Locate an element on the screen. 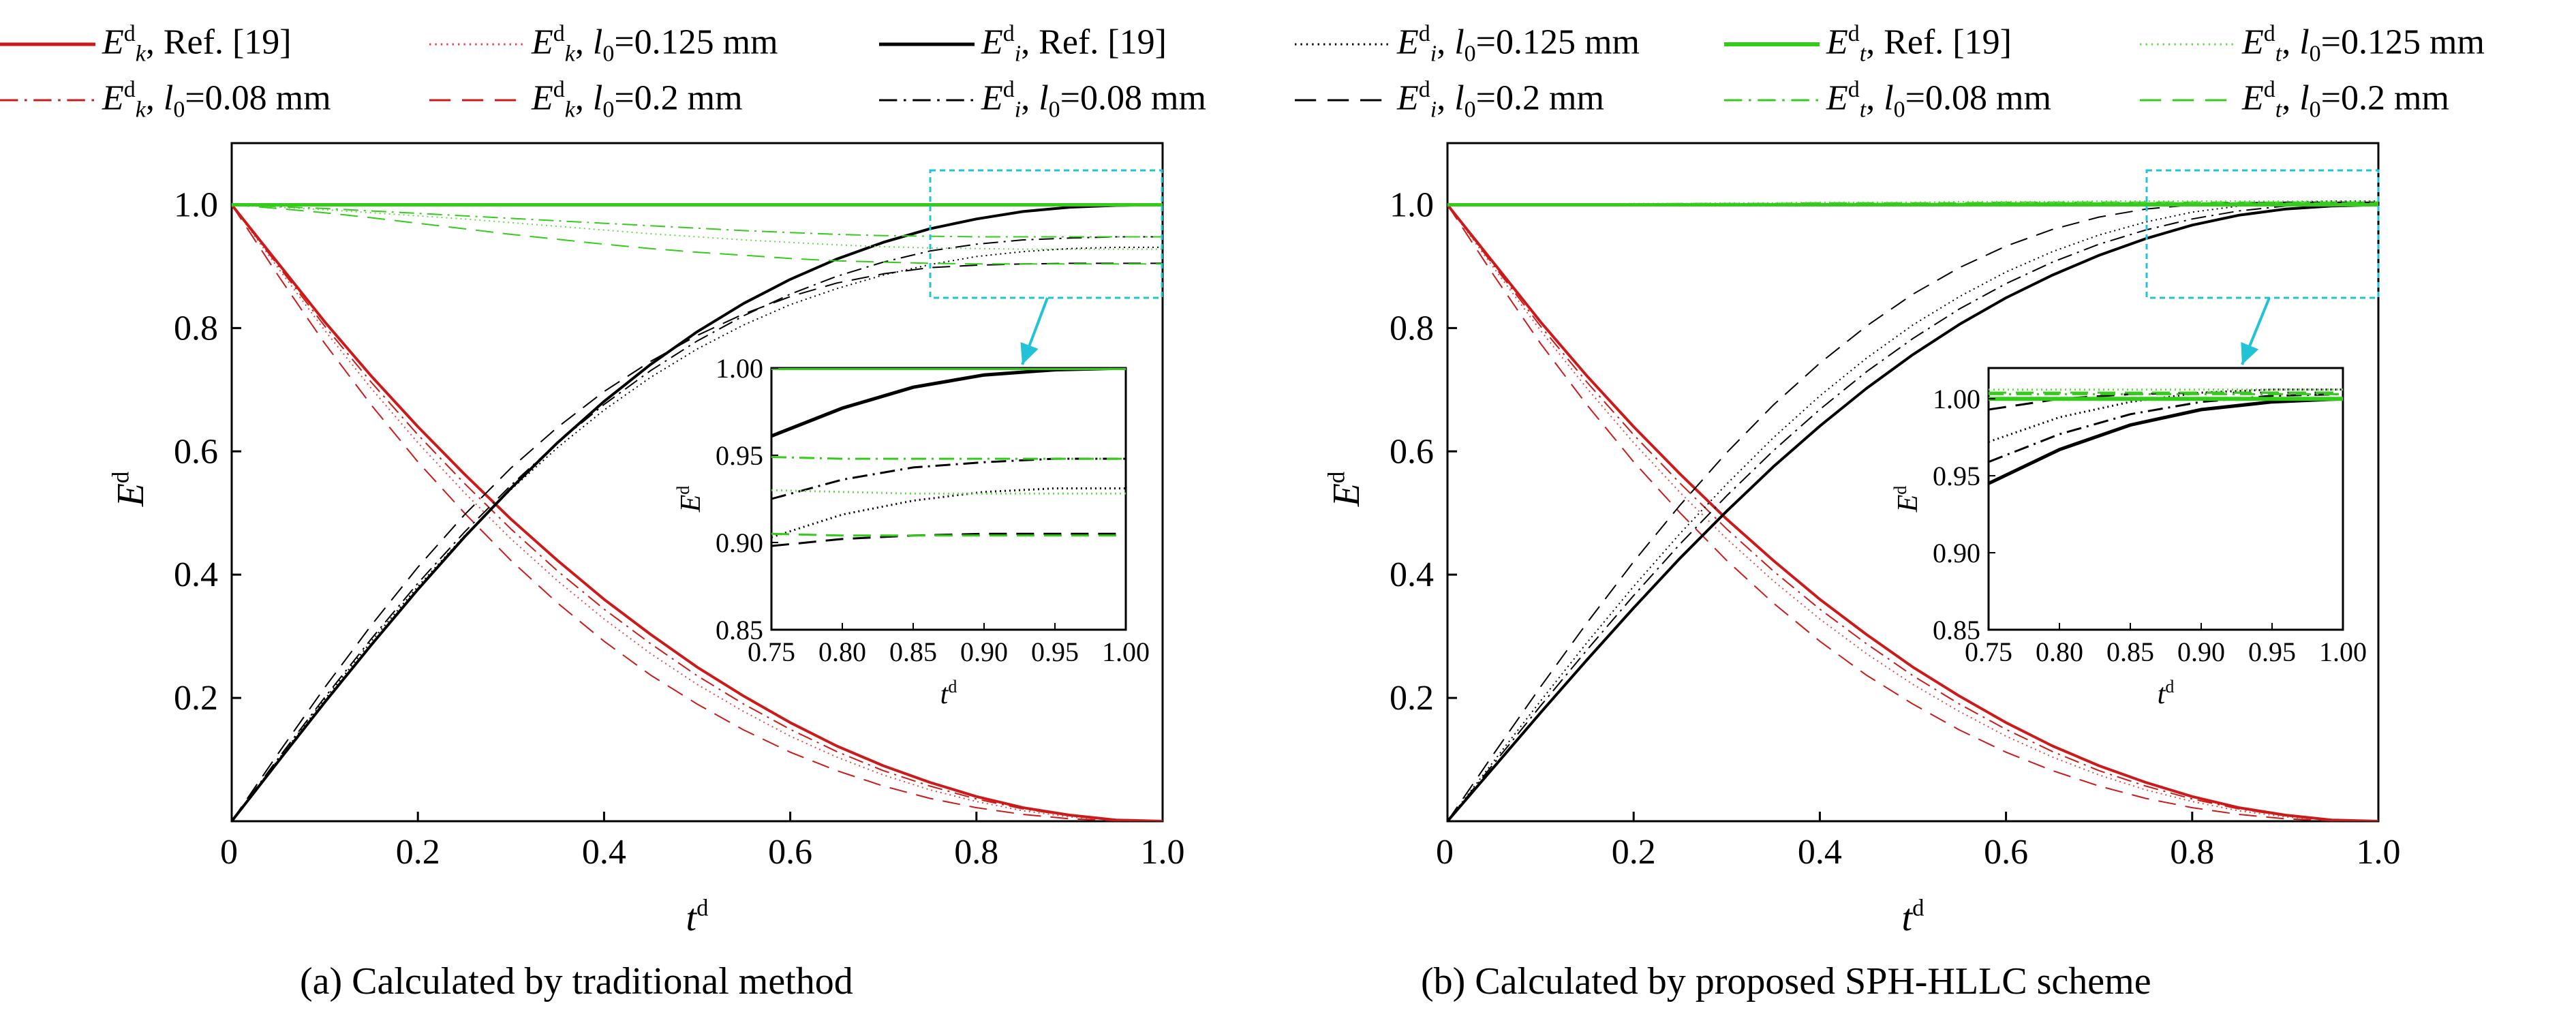 Image resolution: width=2576 pixels, height=1010 pixels. legend-item-ek-008: Edk, l0=0.08 mm is located at coordinates (165, 100).